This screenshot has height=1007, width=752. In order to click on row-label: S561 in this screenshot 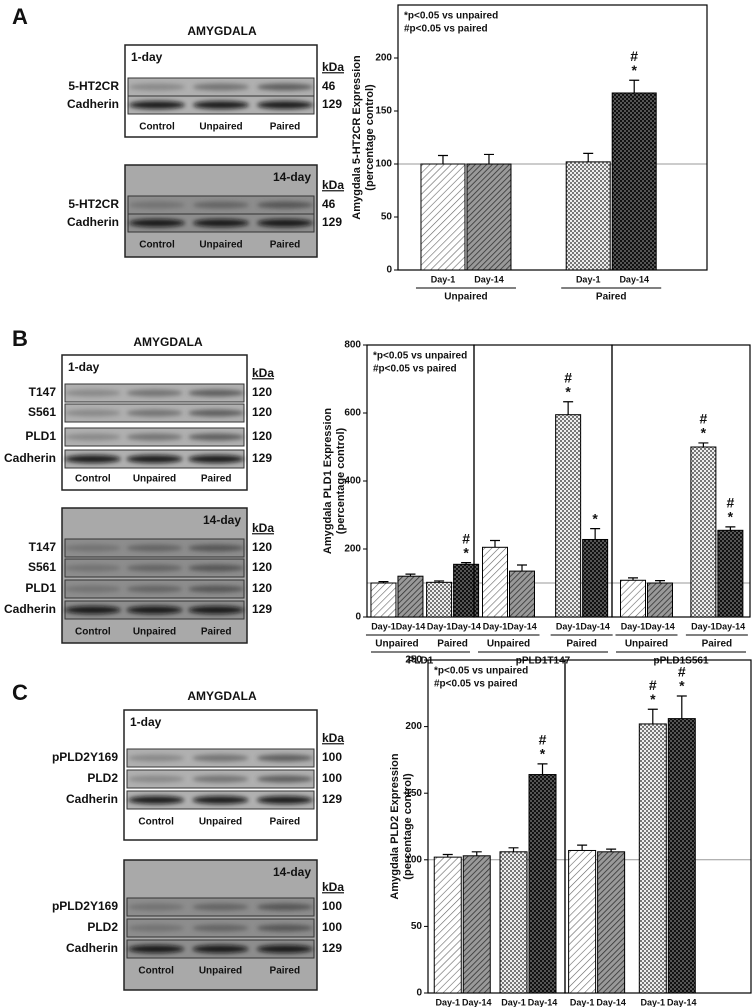, I will do `click(42, 412)`.